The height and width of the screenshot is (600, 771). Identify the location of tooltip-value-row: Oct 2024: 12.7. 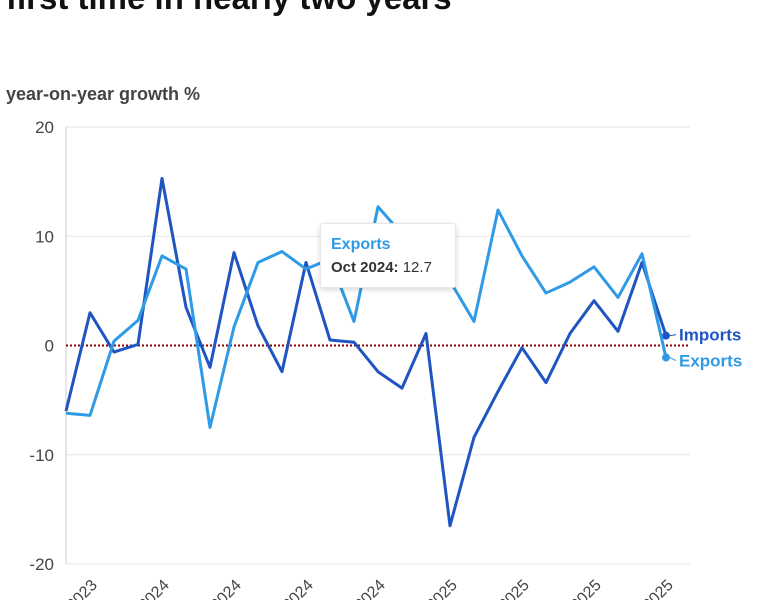
(388, 268).